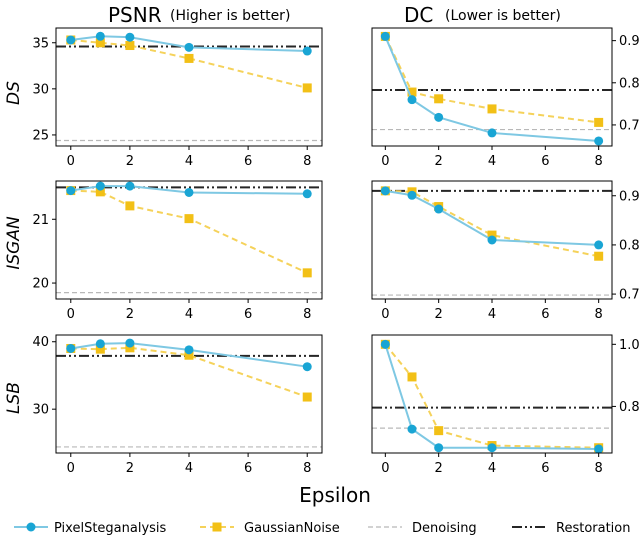 Image resolution: width=642 pixels, height=549 pixels. I want to click on y-tick-label-lsb-psnr-40: 40, so click(40, 342).